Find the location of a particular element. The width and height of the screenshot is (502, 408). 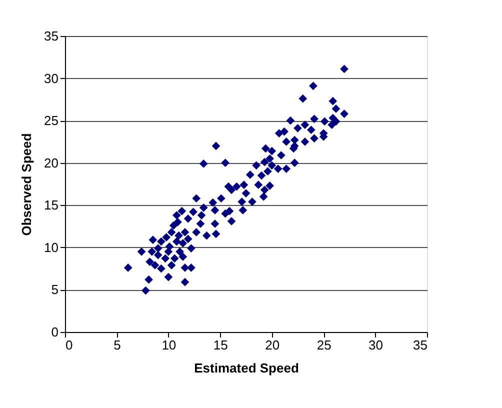

x-tick-label: 5 is located at coordinates (117, 345).